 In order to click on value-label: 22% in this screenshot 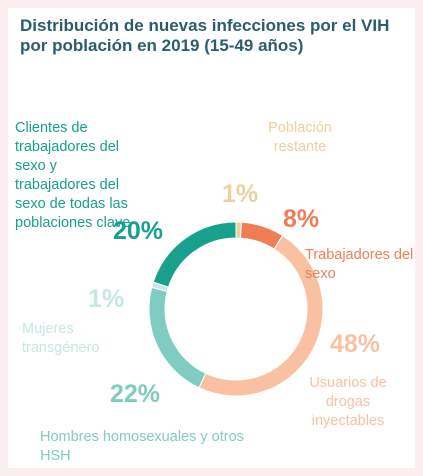, I will do `click(135, 394)`.